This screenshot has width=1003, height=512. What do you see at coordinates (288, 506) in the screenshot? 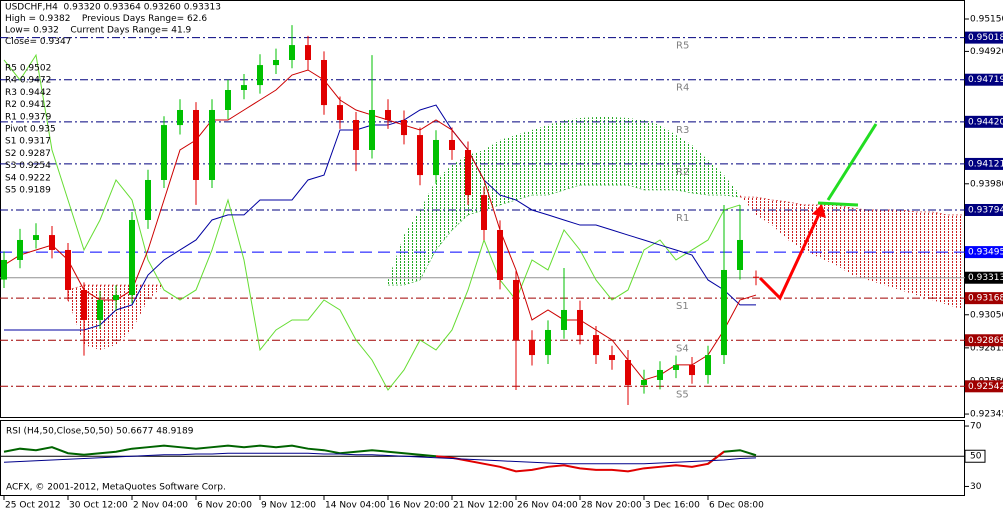
I see `x-tick-label: 9 Nov 12:00` at bounding box center [288, 506].